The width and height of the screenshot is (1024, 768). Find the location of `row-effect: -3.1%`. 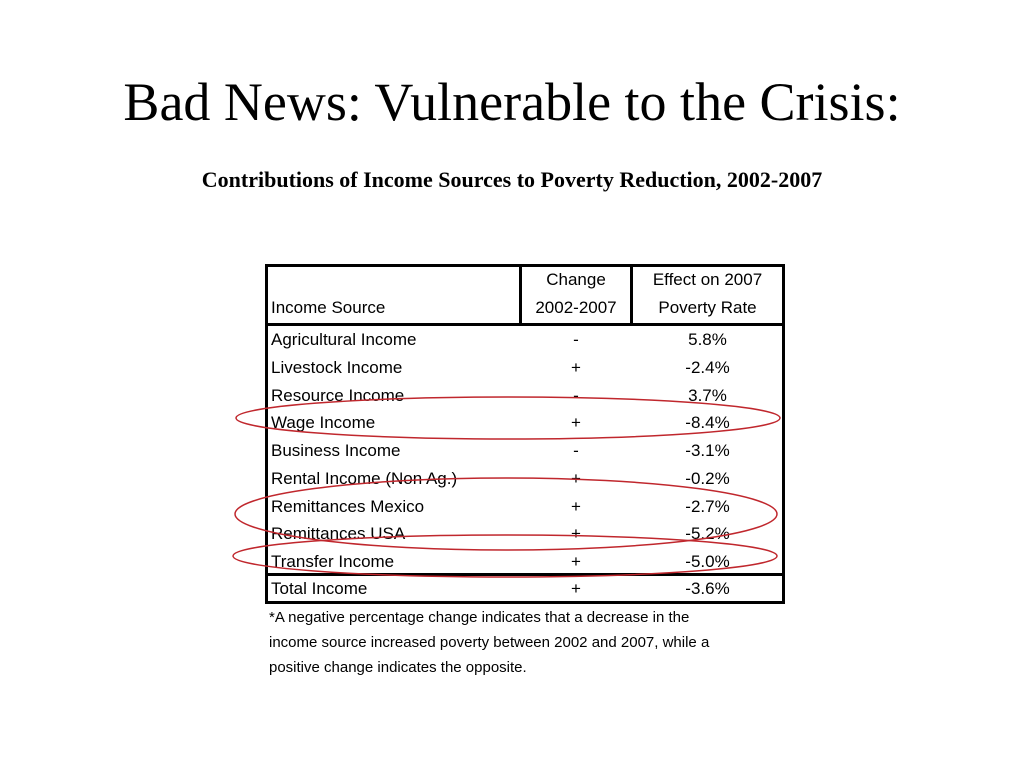

row-effect: -3.1% is located at coordinates (707, 450).